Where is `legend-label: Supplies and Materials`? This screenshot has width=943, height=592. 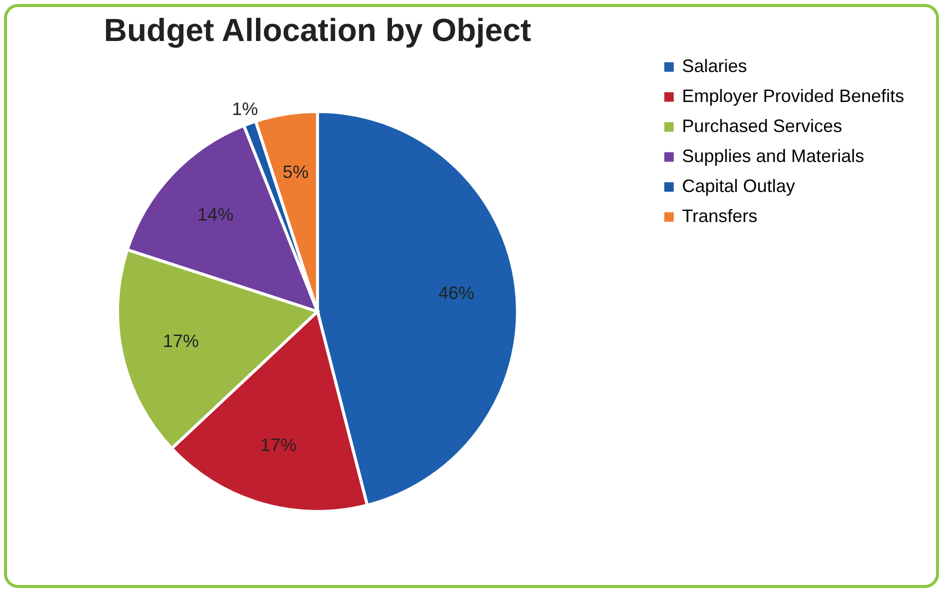
legend-label: Supplies and Materials is located at coordinates (773, 156).